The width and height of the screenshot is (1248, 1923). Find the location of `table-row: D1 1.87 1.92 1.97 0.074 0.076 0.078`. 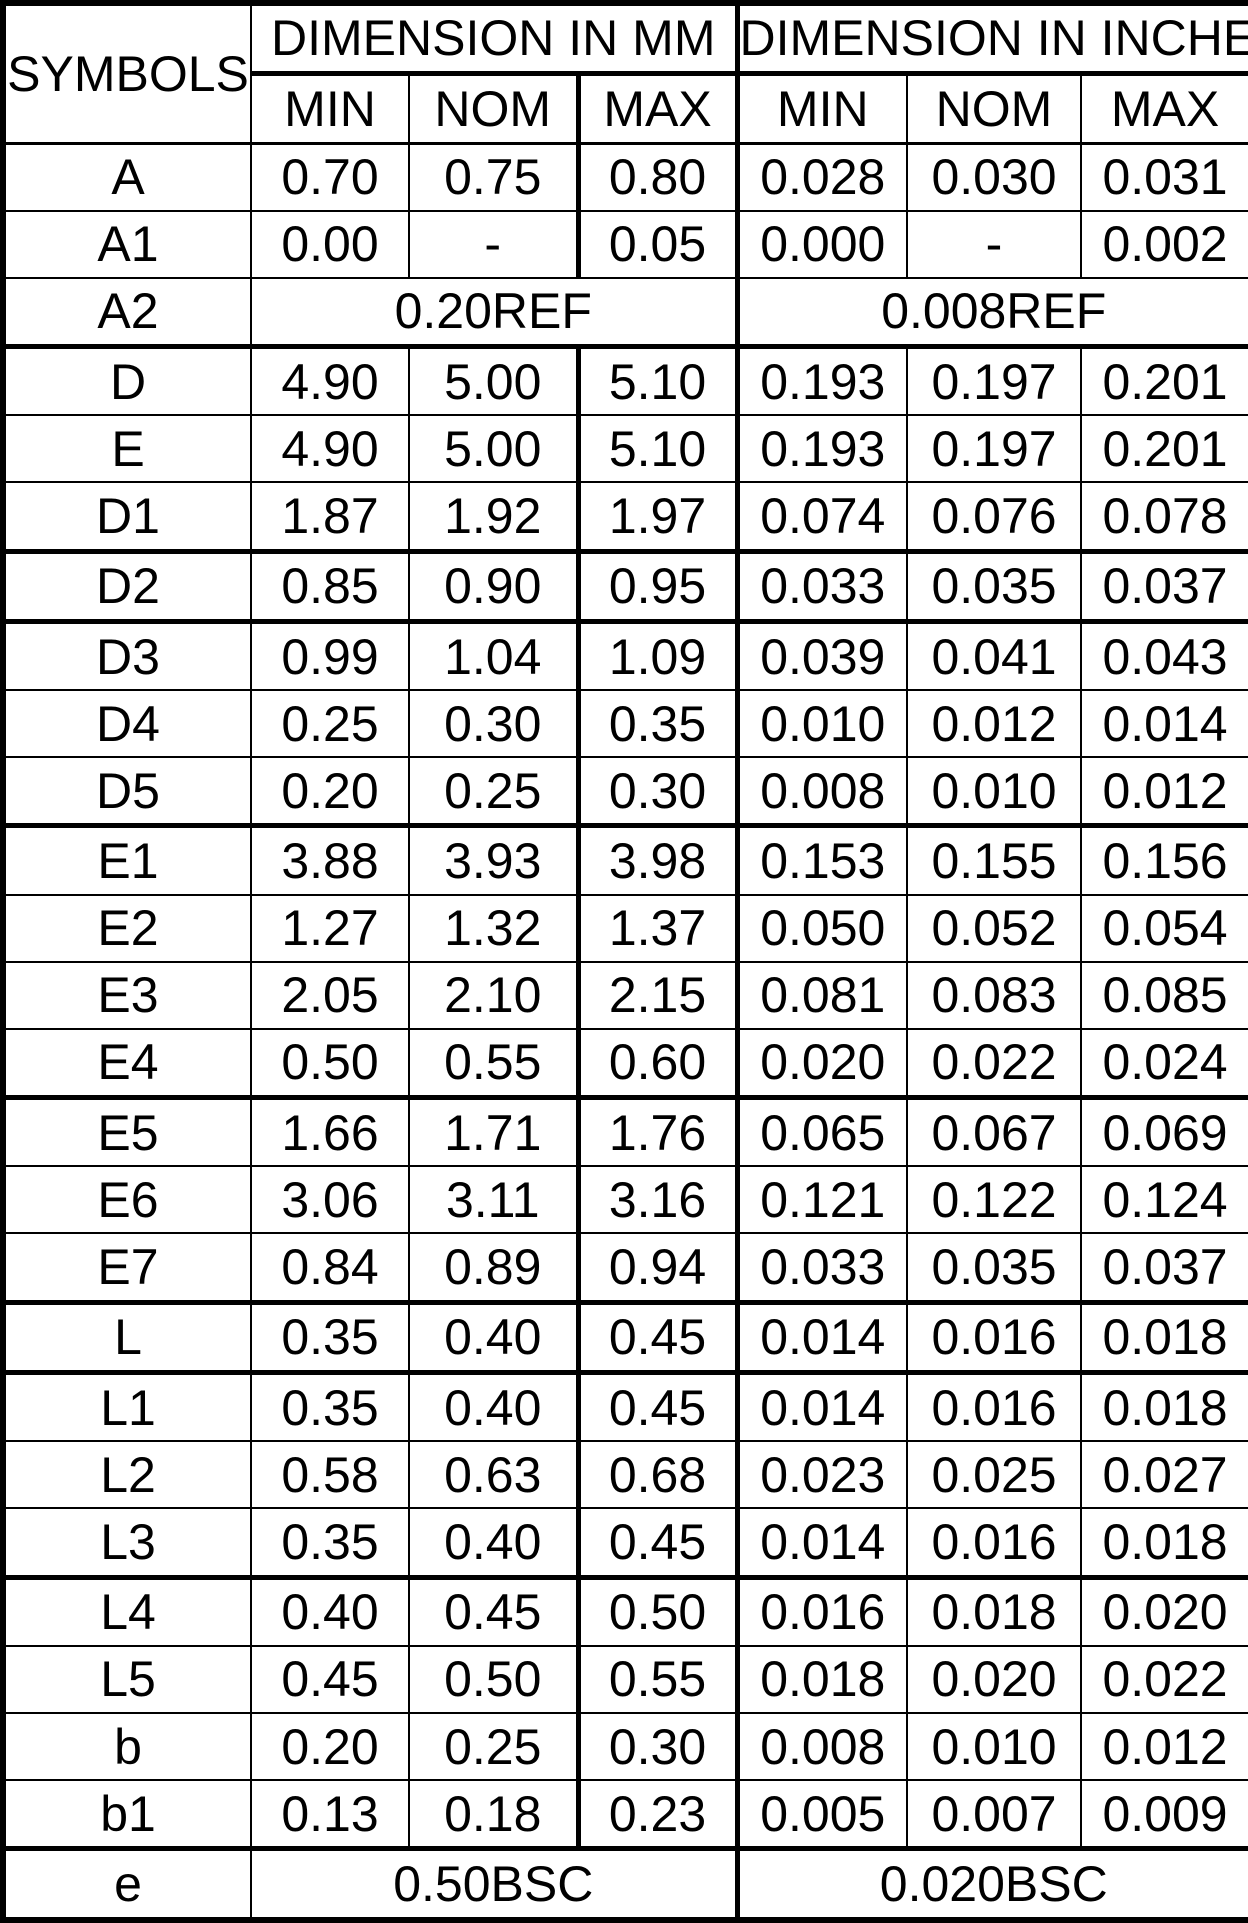

table-row: D1 1.87 1.92 1.97 0.074 0.076 0.078 is located at coordinates (625, 516).